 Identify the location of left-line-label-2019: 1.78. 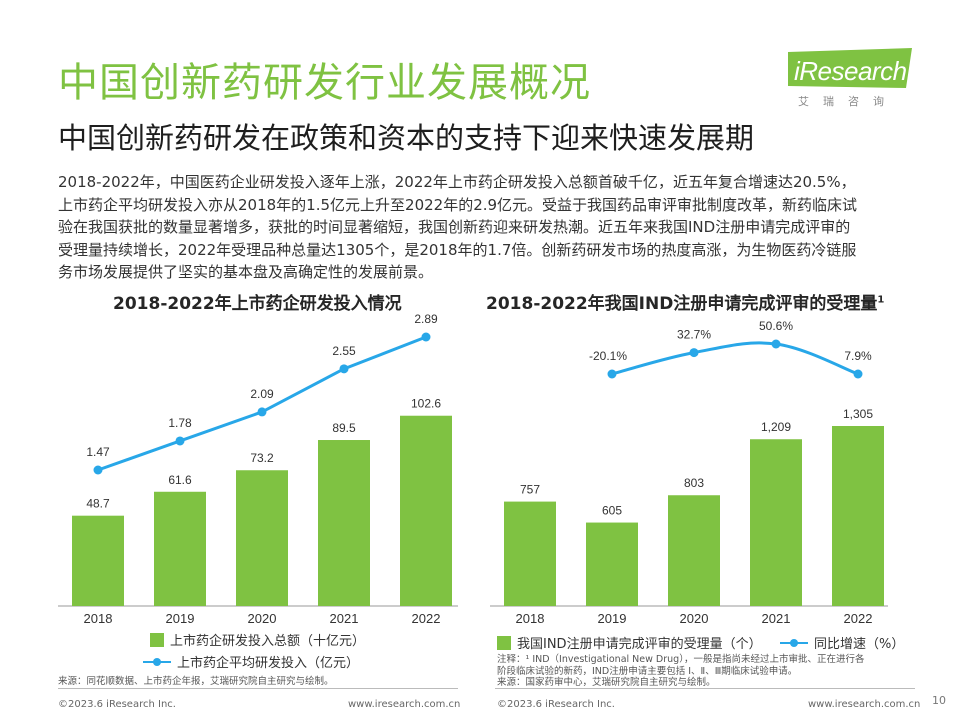
(180, 423).